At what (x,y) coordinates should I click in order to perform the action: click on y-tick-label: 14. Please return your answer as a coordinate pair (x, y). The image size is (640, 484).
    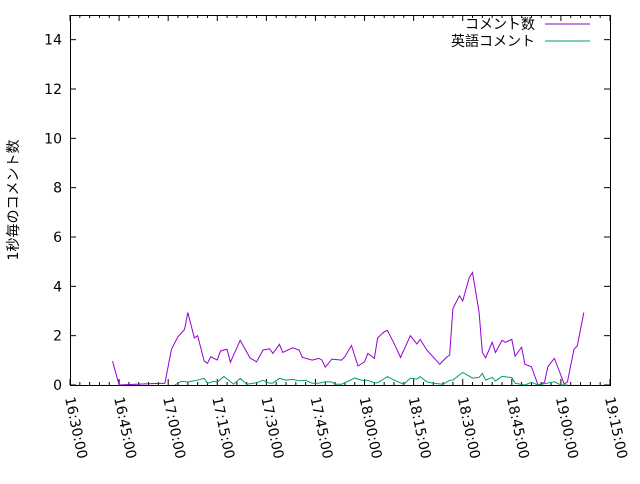
    Looking at the image, I should click on (53, 41).